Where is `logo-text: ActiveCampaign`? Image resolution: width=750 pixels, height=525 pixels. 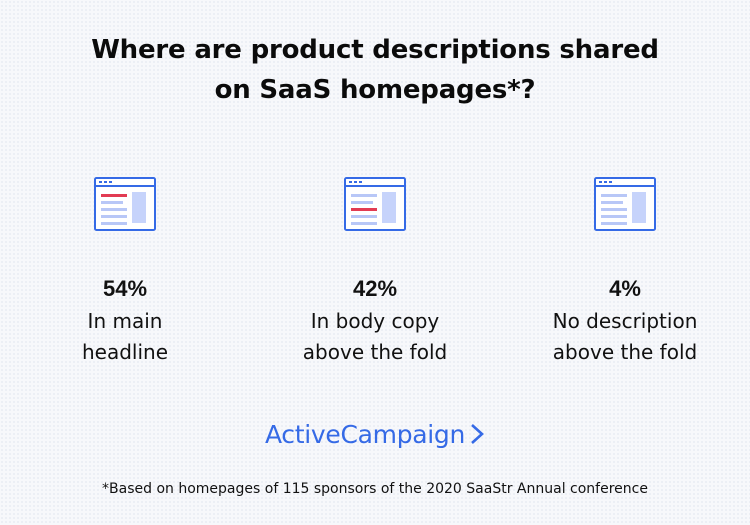 logo-text: ActiveCampaign is located at coordinates (365, 434).